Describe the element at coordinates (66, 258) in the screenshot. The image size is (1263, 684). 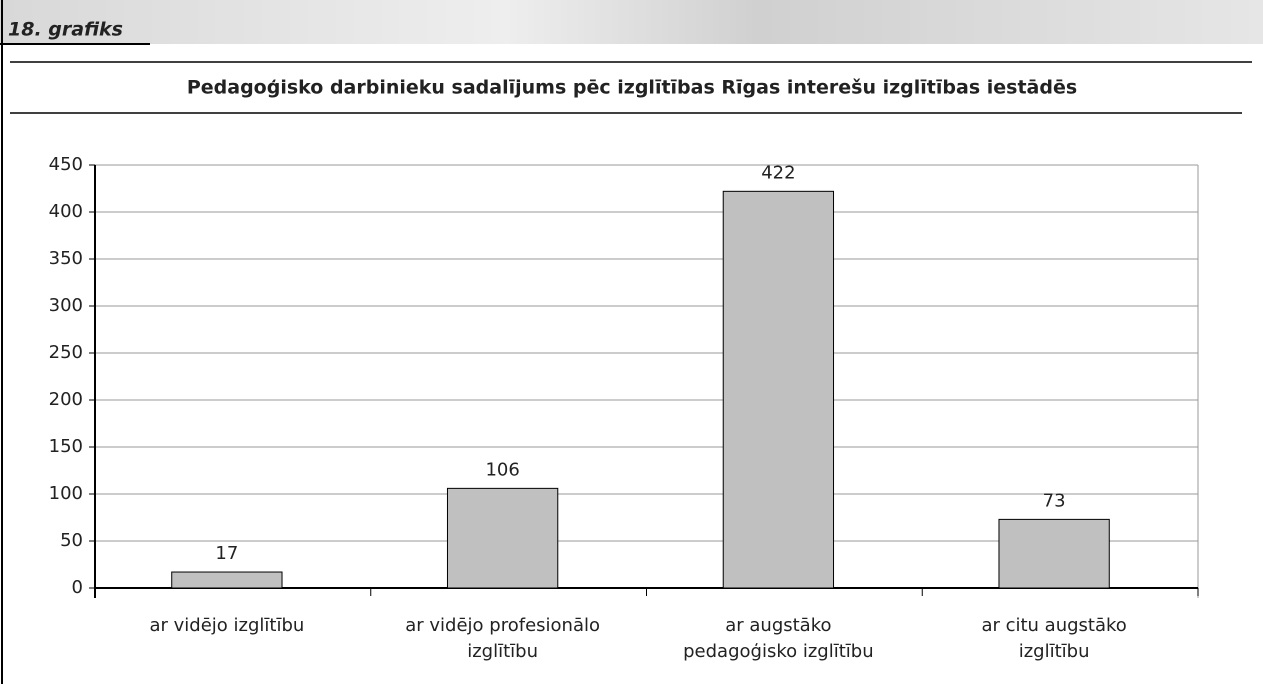
I see `y-tick-label: 350` at that location.